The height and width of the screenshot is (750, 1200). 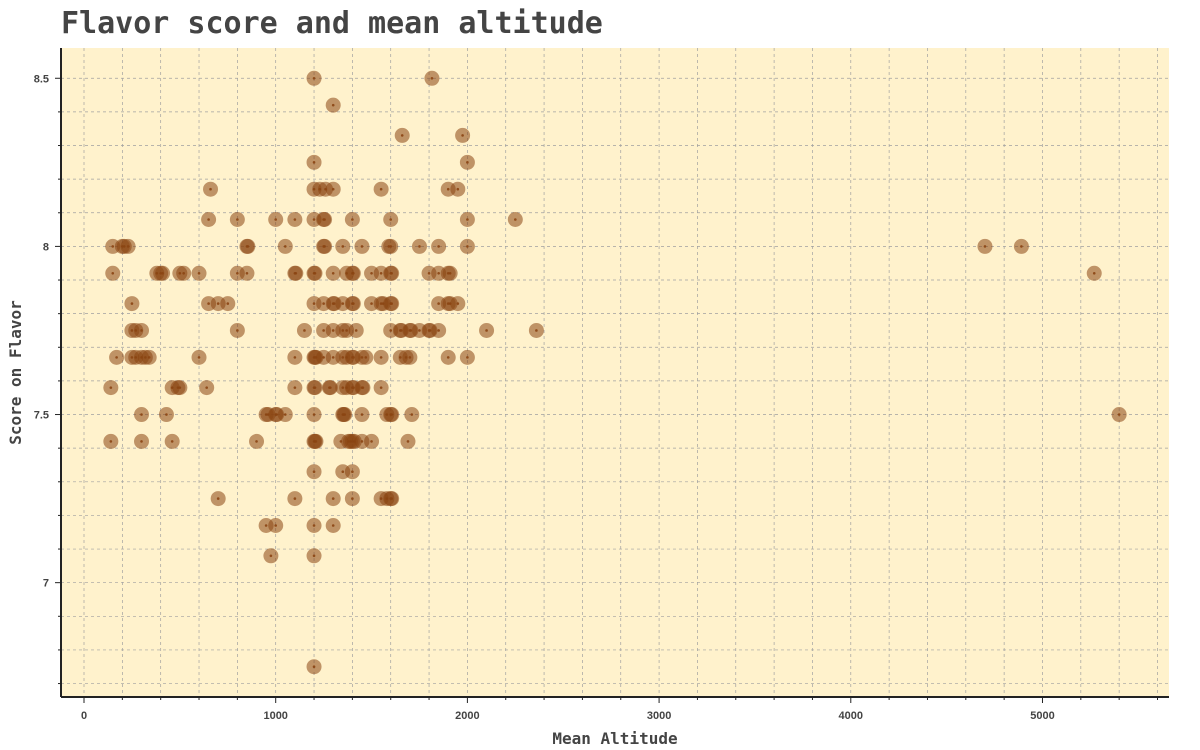 What do you see at coordinates (15, 372) in the screenshot?
I see `y-axis-label: Score on Flavor` at bounding box center [15, 372].